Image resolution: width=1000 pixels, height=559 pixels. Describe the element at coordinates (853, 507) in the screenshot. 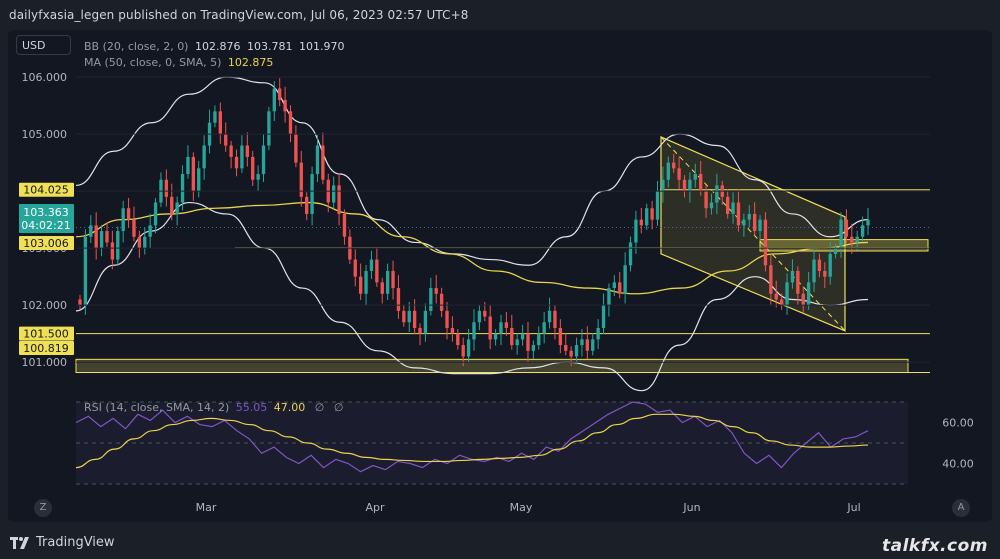

I see `time-tick-label: Jul` at that location.